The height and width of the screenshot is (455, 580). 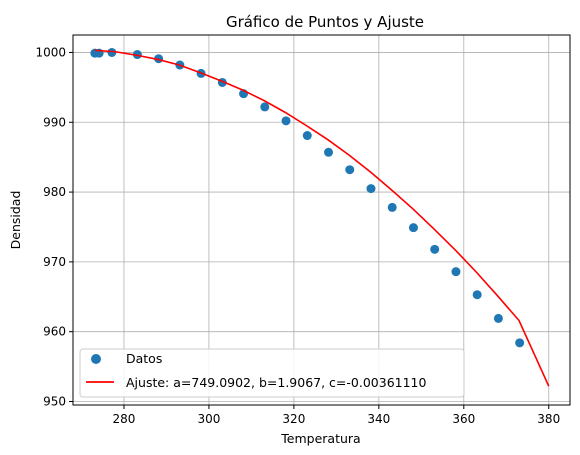 What do you see at coordinates (15, 220) in the screenshot?
I see `y-axis-label: Densidad` at bounding box center [15, 220].